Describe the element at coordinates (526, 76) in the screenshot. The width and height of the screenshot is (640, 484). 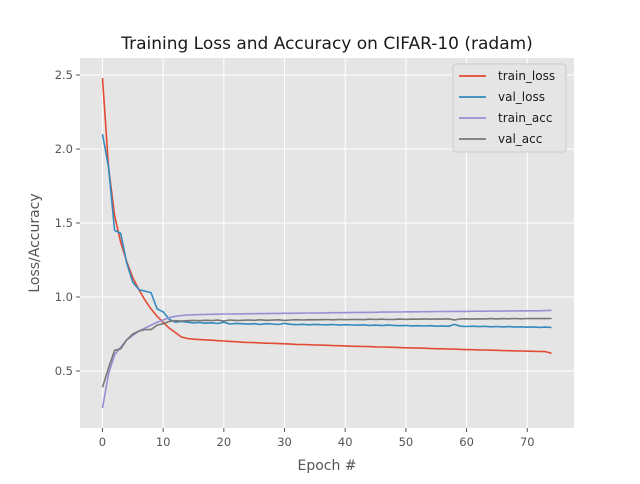
I see `legend-label: train_loss` at that location.